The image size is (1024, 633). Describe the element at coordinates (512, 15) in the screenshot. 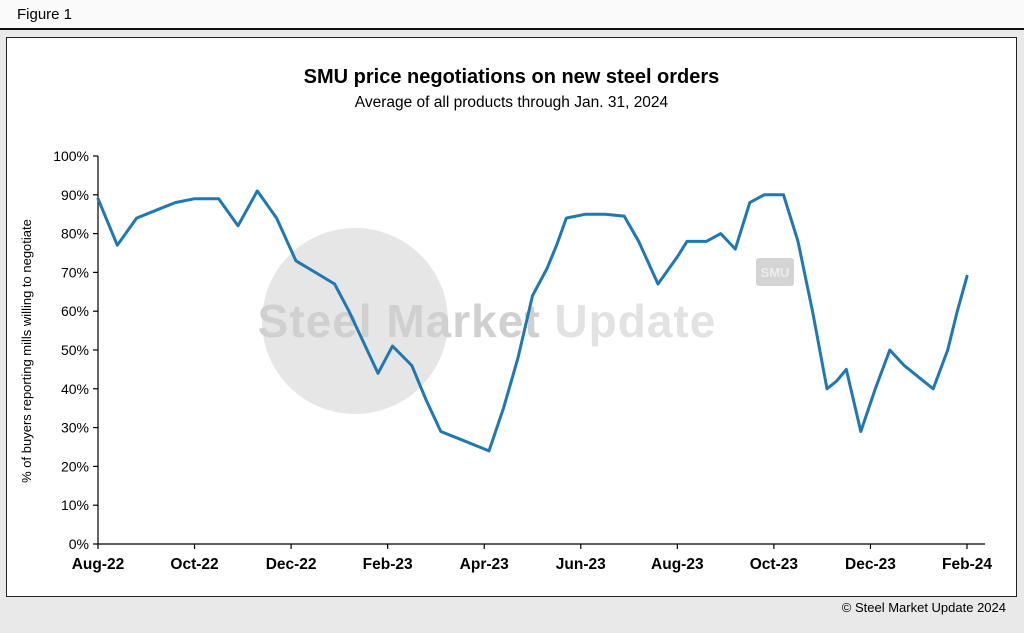

I see `figure-header-bar: Figure 1` at that location.